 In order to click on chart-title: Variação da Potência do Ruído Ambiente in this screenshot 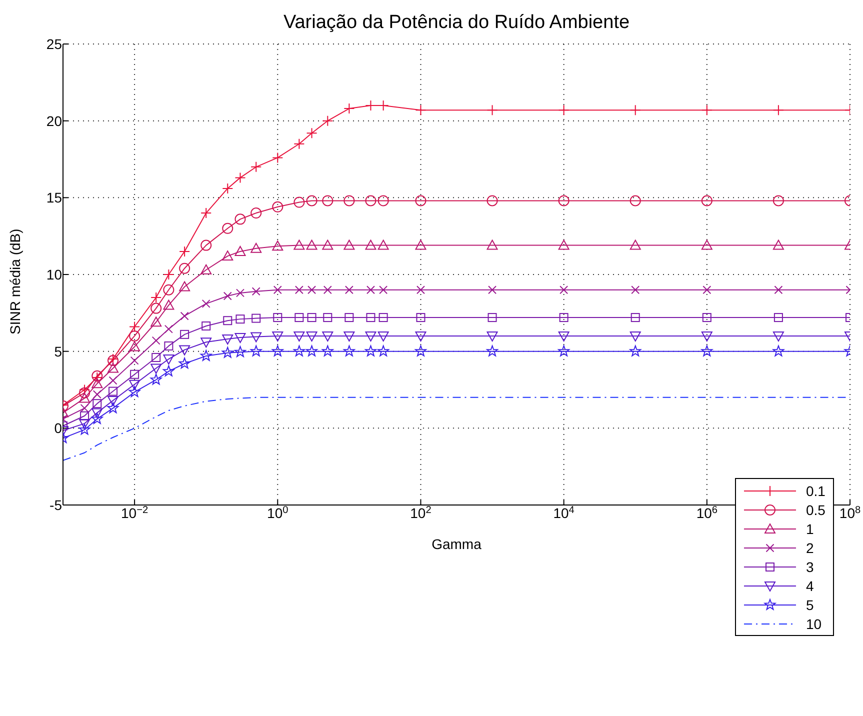, I will do `click(456, 23)`.